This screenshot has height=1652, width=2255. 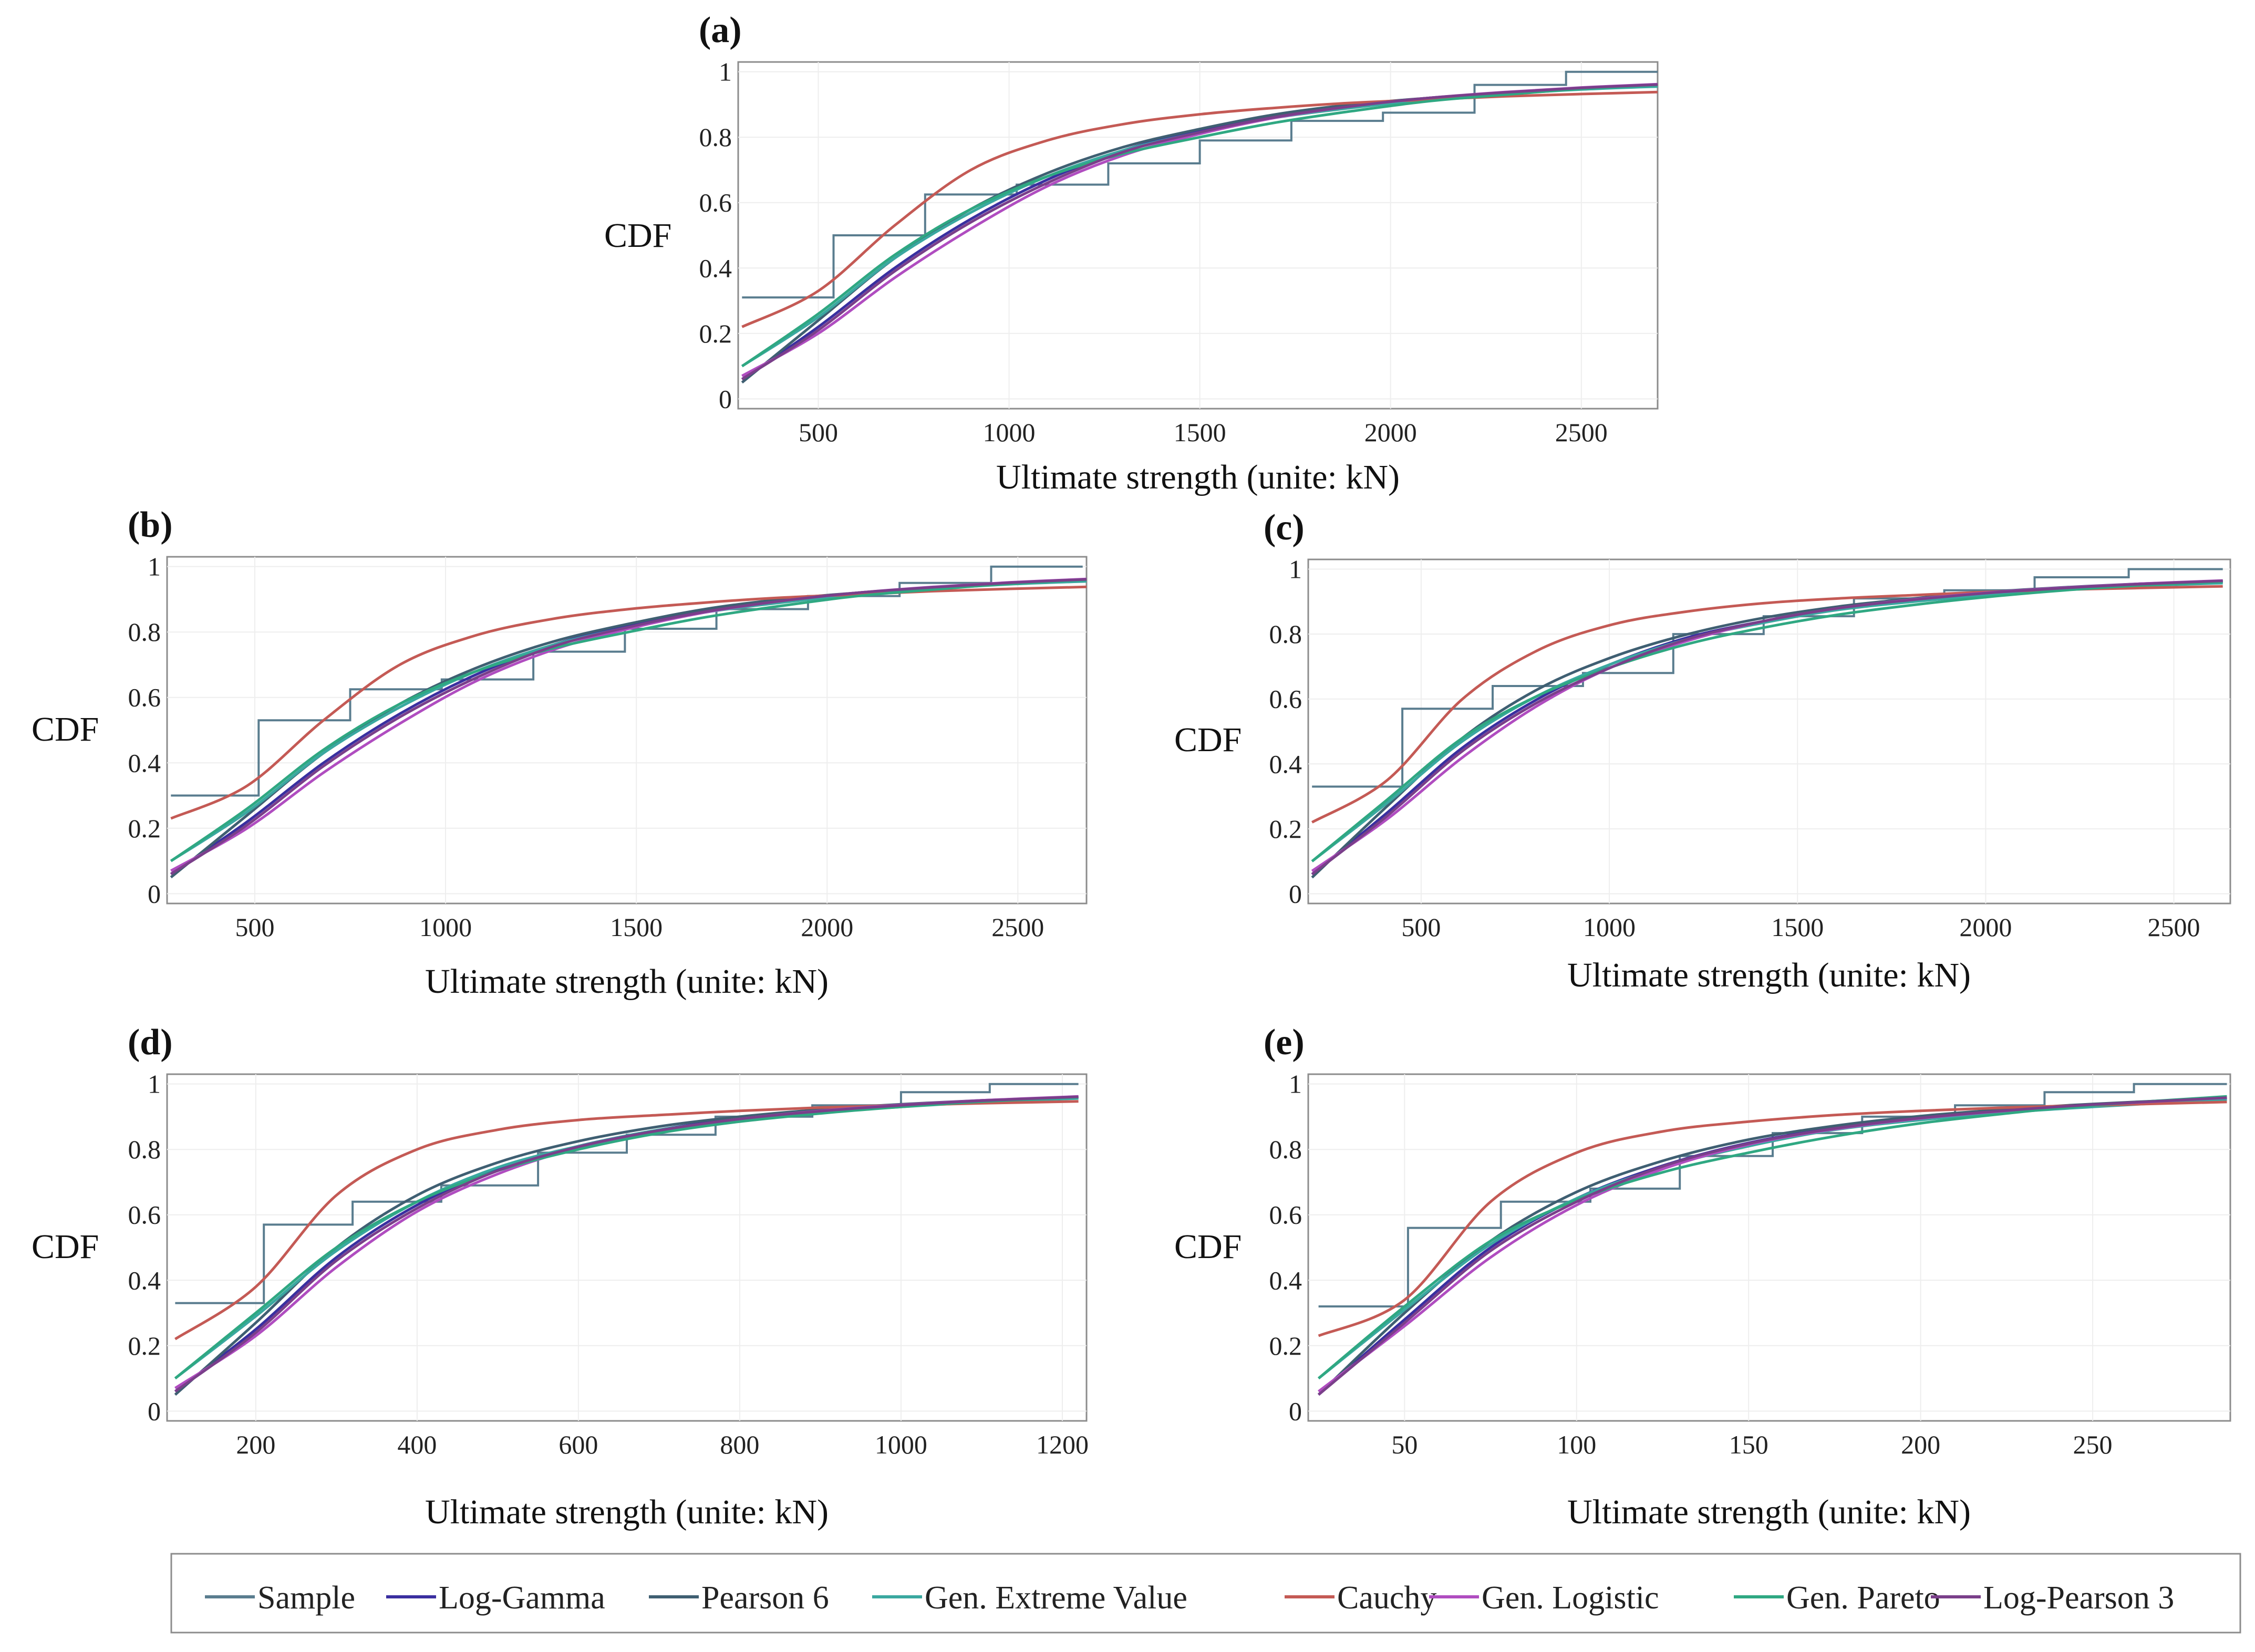 I want to click on panel-b-series-group, so click(x=628, y=722).